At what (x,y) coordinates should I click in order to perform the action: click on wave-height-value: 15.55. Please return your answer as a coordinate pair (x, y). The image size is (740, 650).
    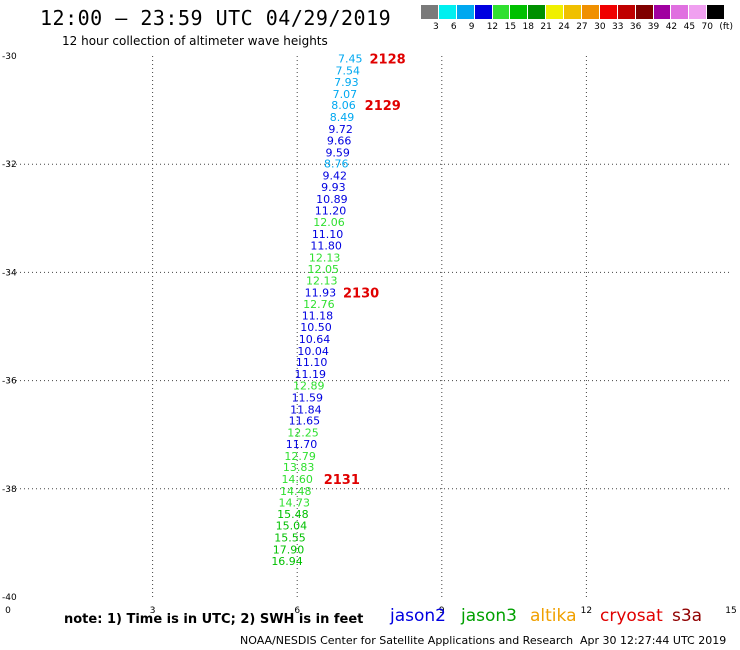
    Looking at the image, I should click on (290, 537).